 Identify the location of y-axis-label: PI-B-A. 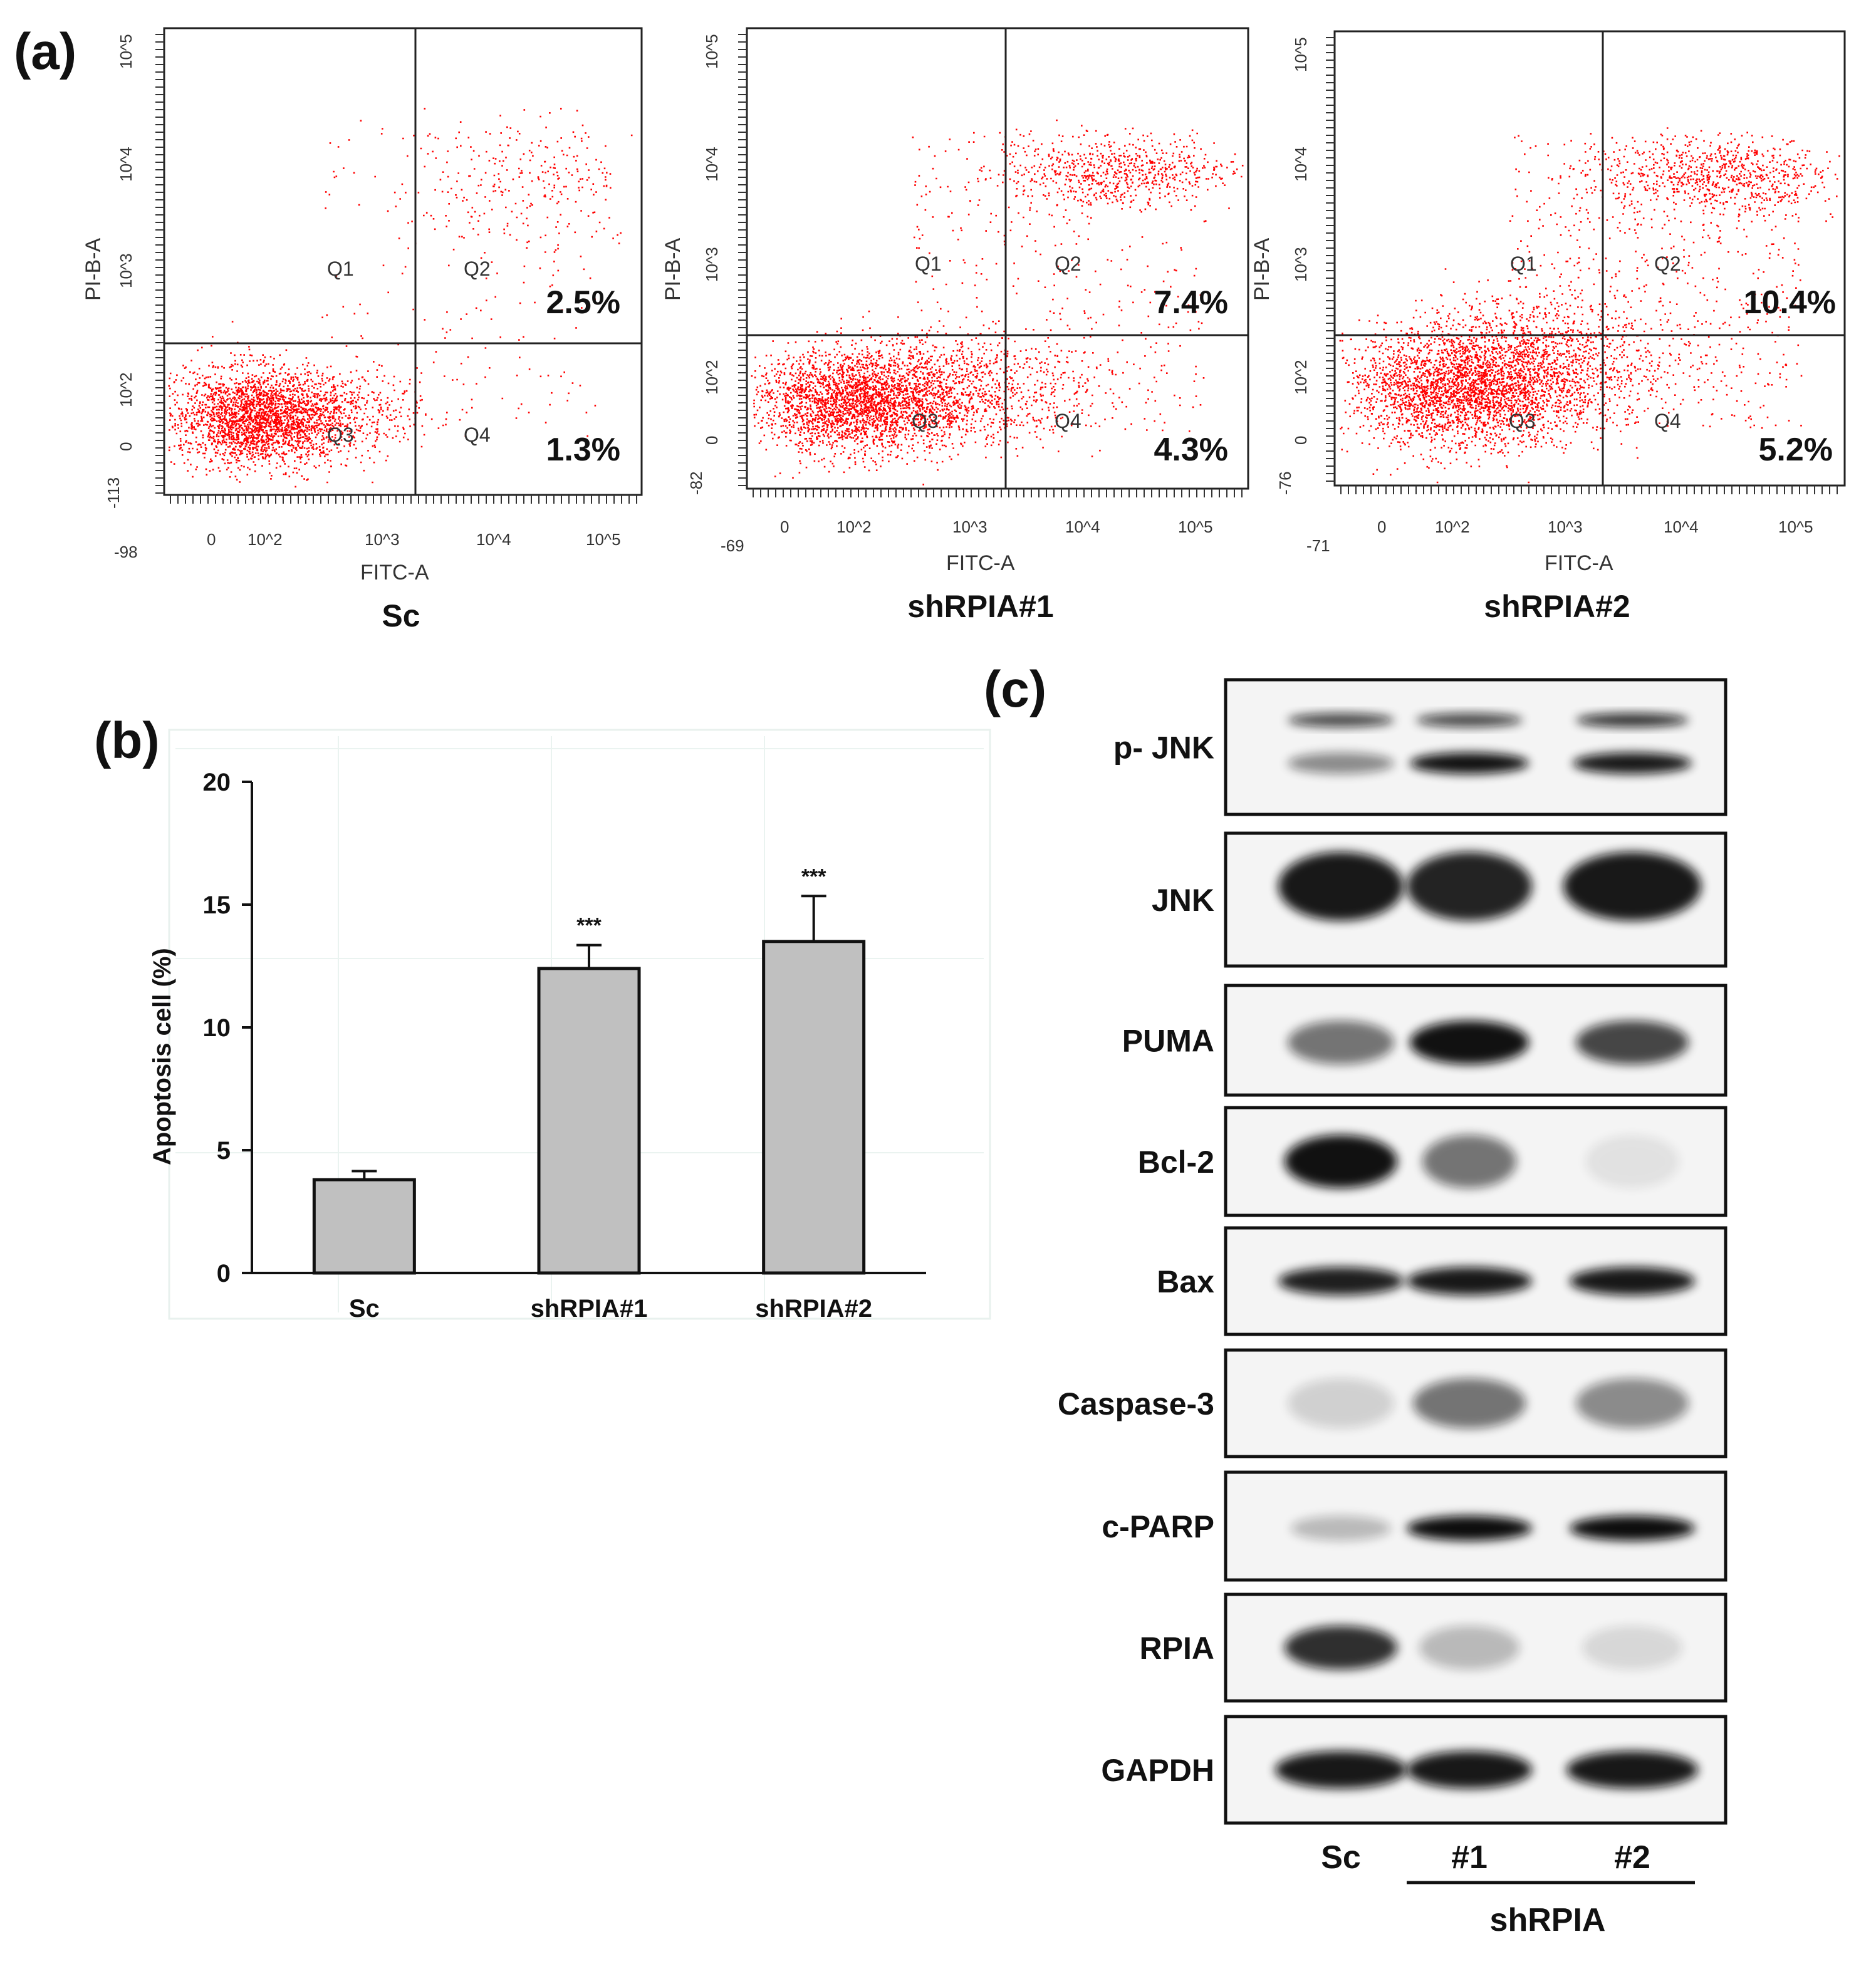
(93, 269).